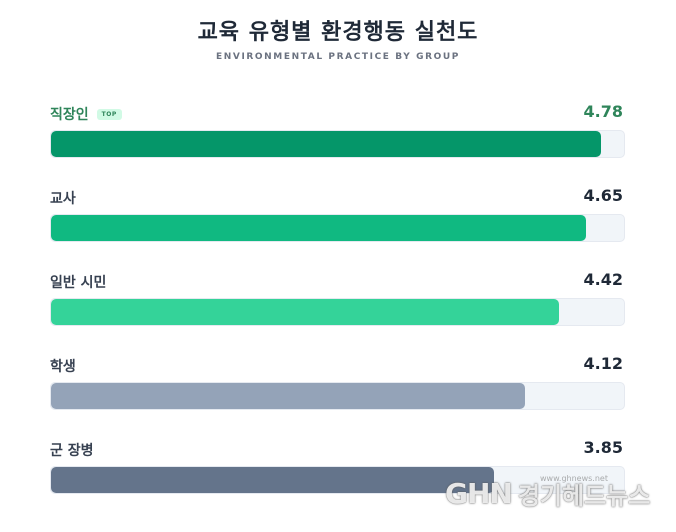 This screenshot has height=532, width=676. Describe the element at coordinates (603, 447) in the screenshot. I see `bar-value-label: 3.85` at that location.